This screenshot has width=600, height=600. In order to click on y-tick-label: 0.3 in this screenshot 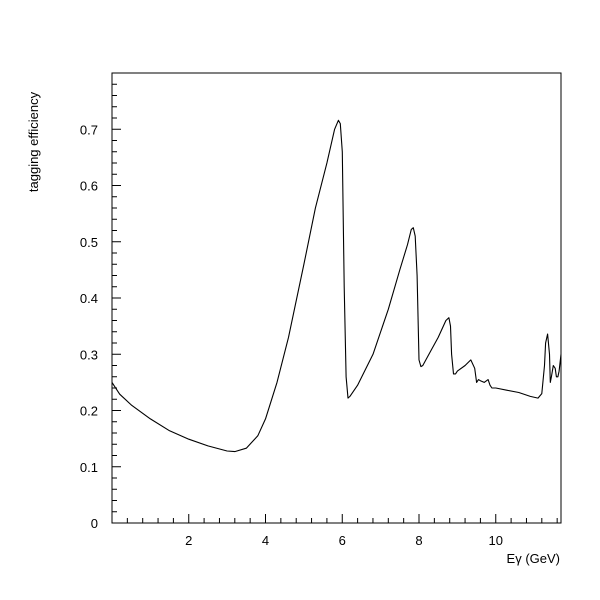, I will do `click(89, 354)`.